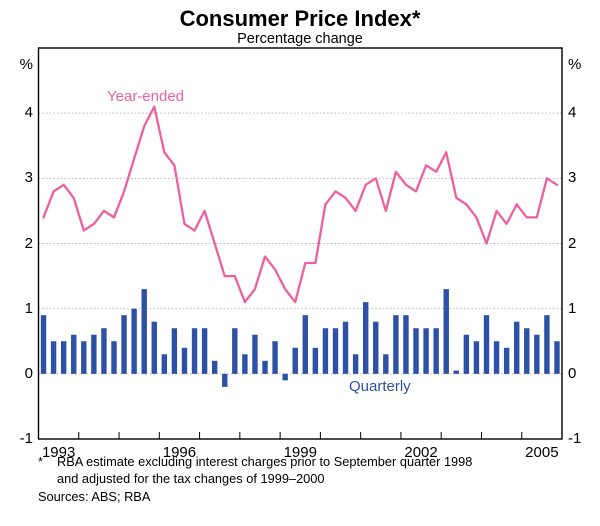  What do you see at coordinates (575, 64) in the screenshot?
I see `y-axis-unit-right: %` at bounding box center [575, 64].